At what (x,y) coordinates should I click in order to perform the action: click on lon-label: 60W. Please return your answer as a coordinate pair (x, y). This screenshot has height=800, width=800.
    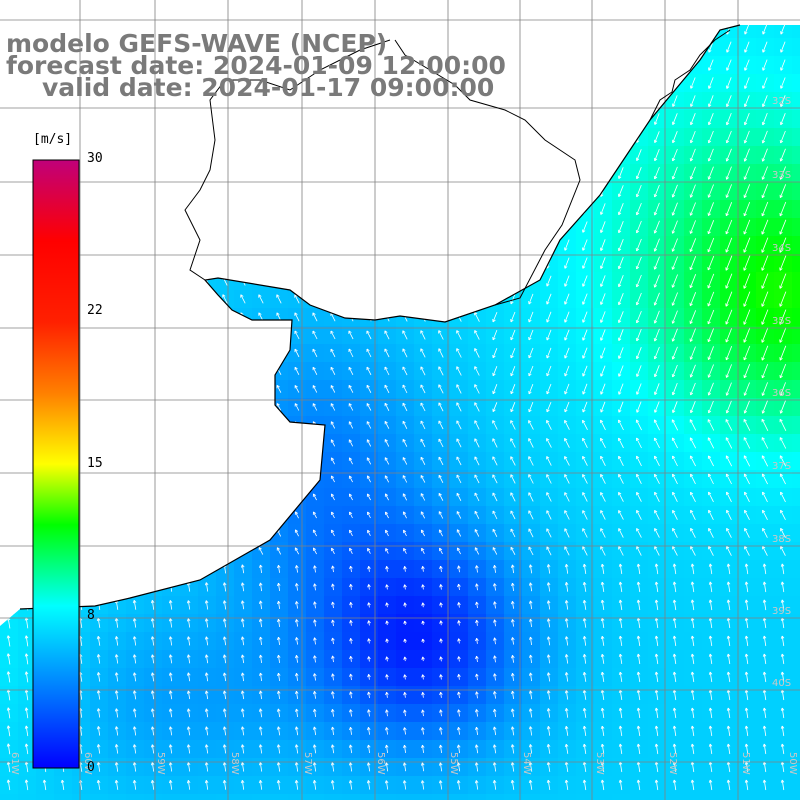
    Looking at the image, I should click on (87, 763).